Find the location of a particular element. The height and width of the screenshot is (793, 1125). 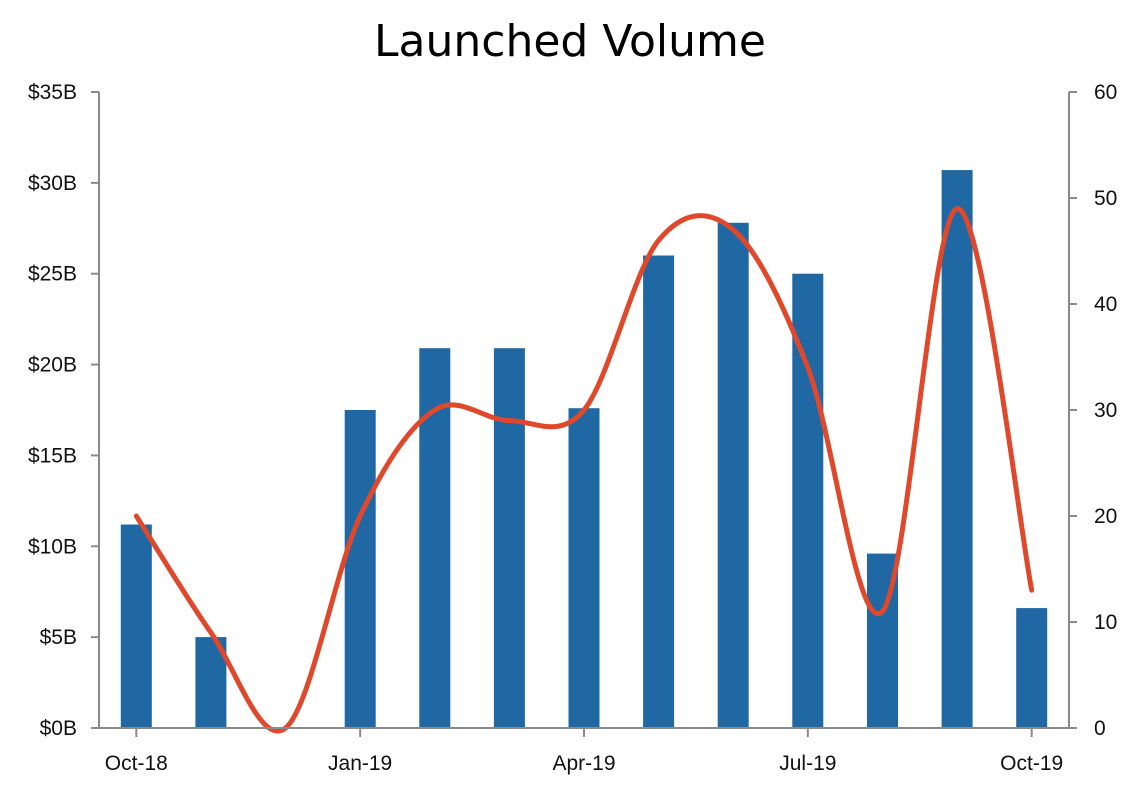

y2-tick-label: 40 is located at coordinates (1105, 304).